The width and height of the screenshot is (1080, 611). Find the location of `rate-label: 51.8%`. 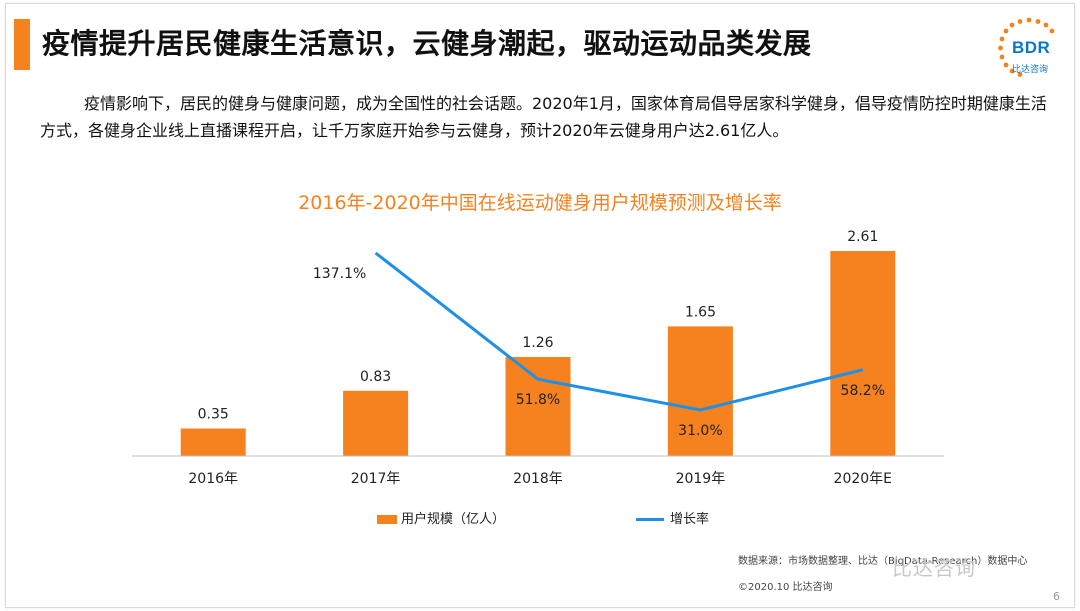

rate-label: 51.8% is located at coordinates (538, 400).